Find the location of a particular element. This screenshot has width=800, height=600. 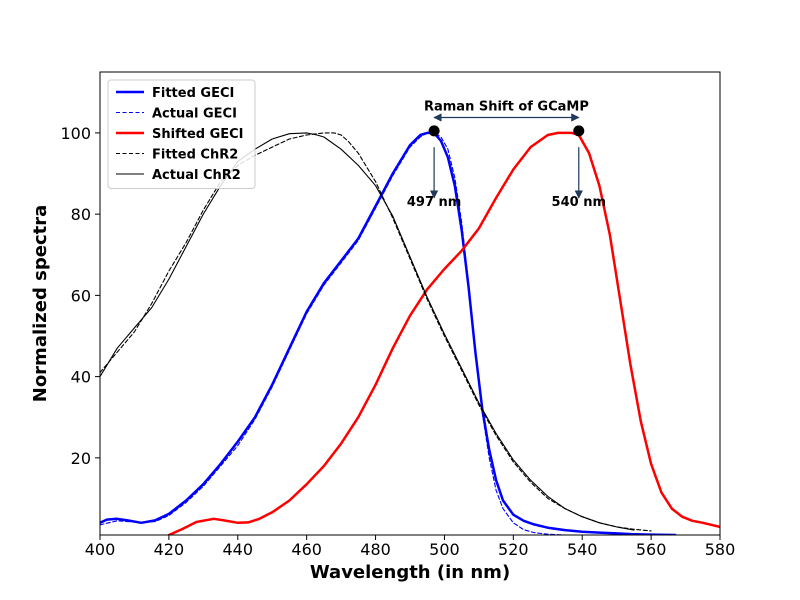

y-axis-title: Normalized spectra is located at coordinates (40, 304).